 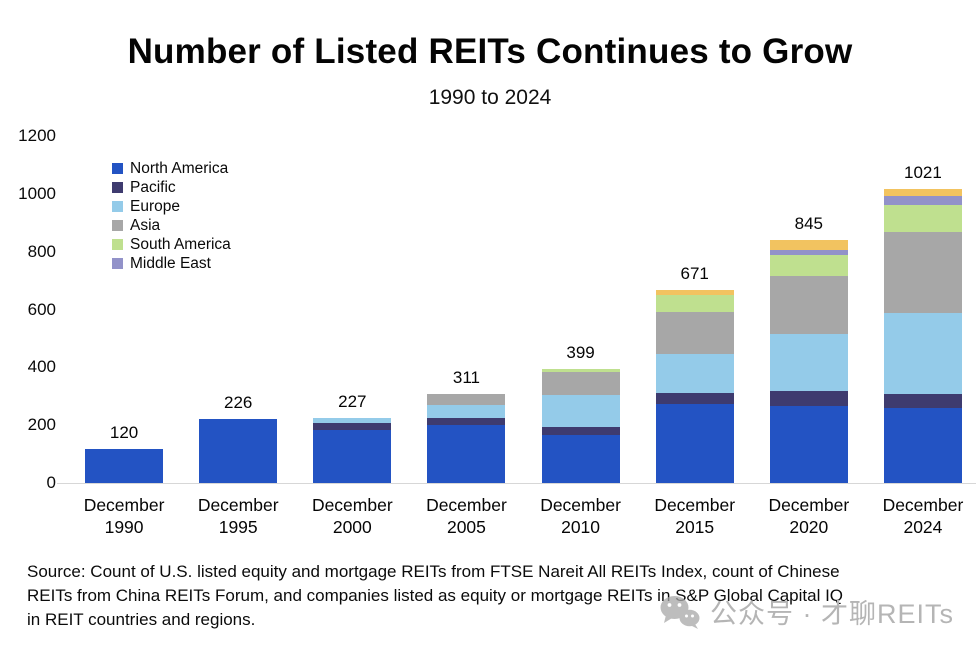 What do you see at coordinates (41, 309) in the screenshot?
I see `y-tick-label: 600` at bounding box center [41, 309].